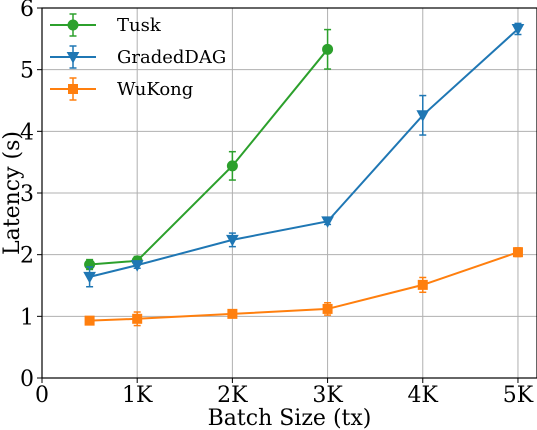 Image resolution: width=537 pixels, height=430 pixels. What do you see at coordinates (171, 57) in the screenshot?
I see `legend-label: GradedDAG` at bounding box center [171, 57].